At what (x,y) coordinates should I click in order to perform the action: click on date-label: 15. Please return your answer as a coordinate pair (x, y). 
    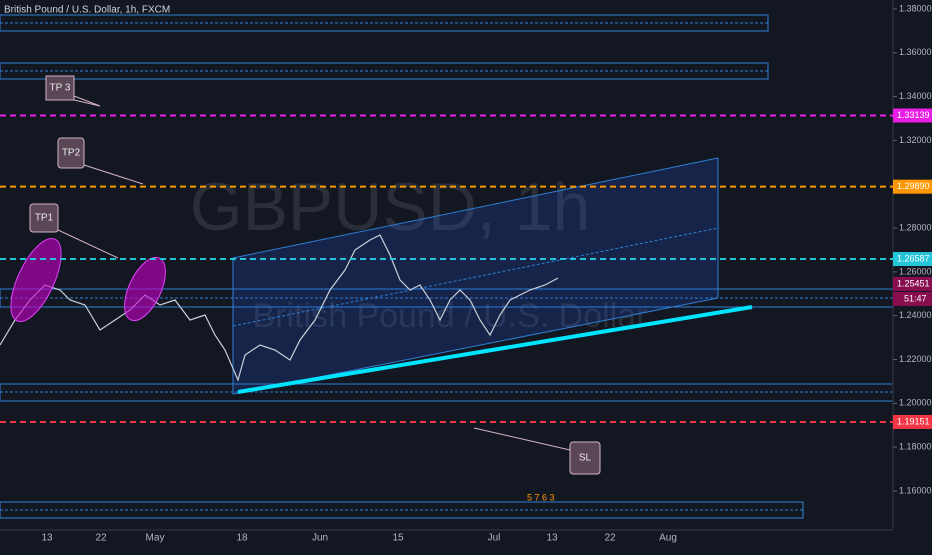
    Looking at the image, I should click on (398, 538).